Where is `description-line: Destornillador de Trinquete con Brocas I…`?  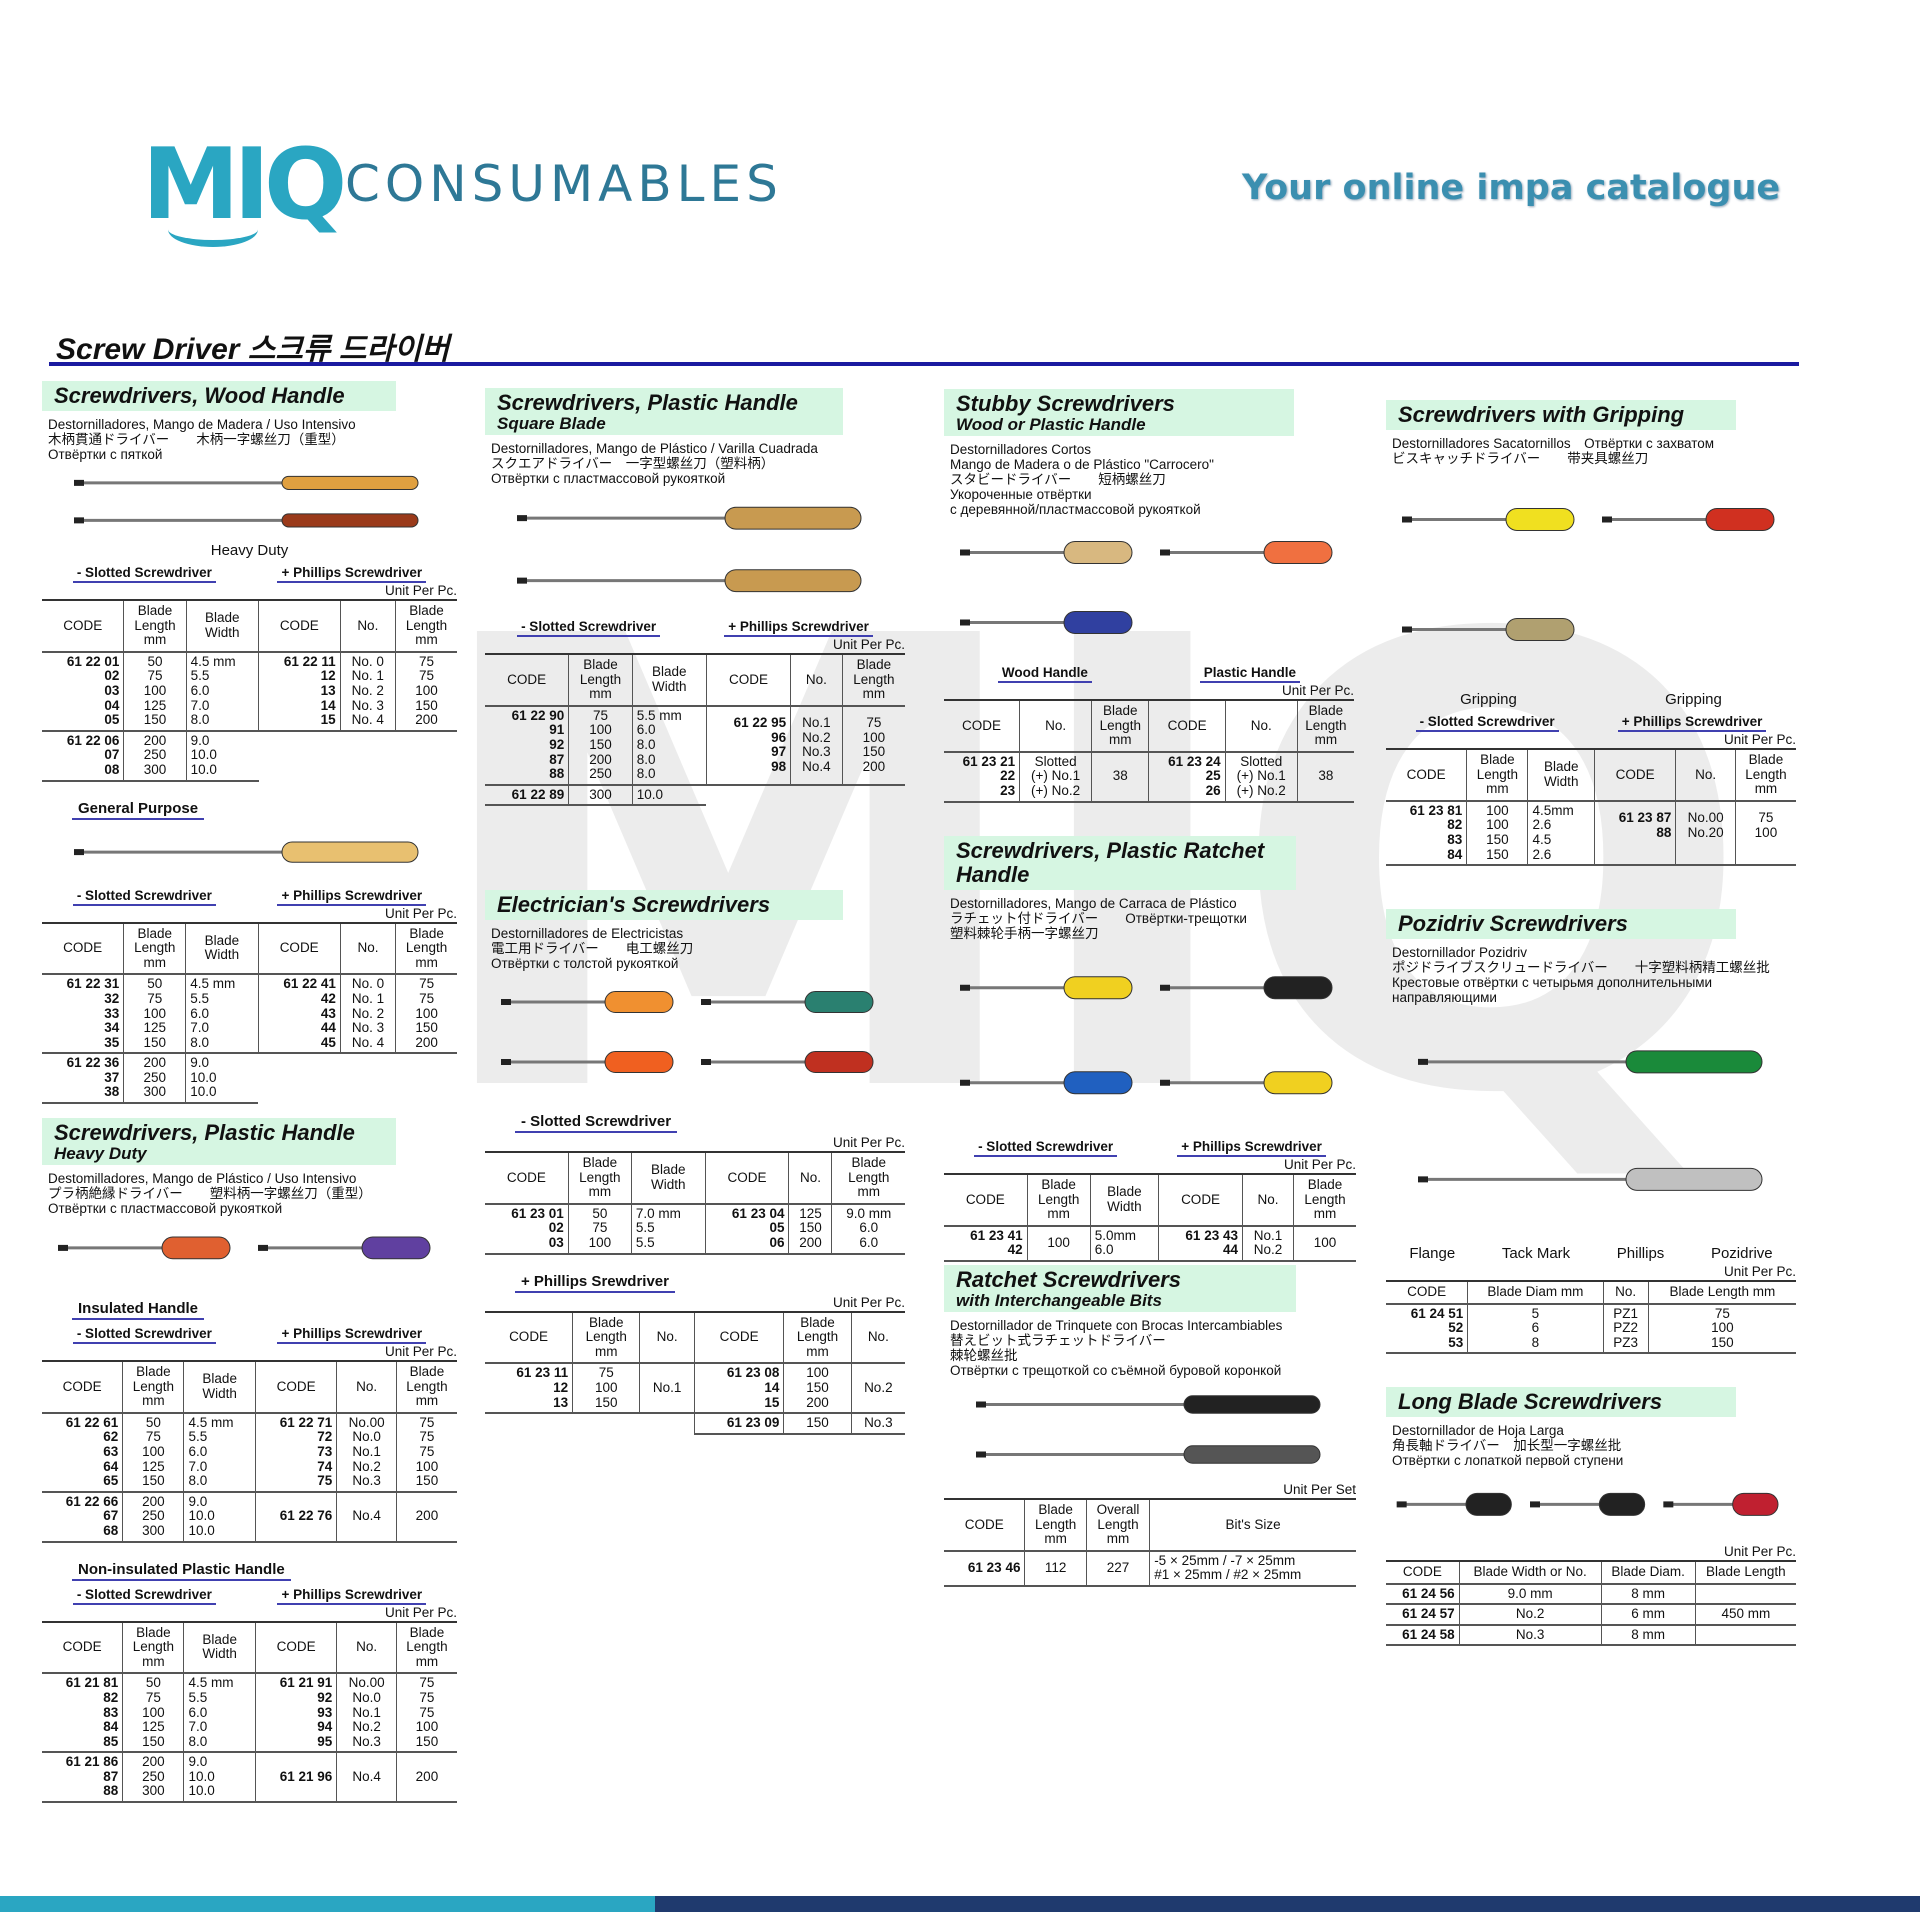 description-line: Destornillador de Trinquete con Brocas I… is located at coordinates (1116, 1325).